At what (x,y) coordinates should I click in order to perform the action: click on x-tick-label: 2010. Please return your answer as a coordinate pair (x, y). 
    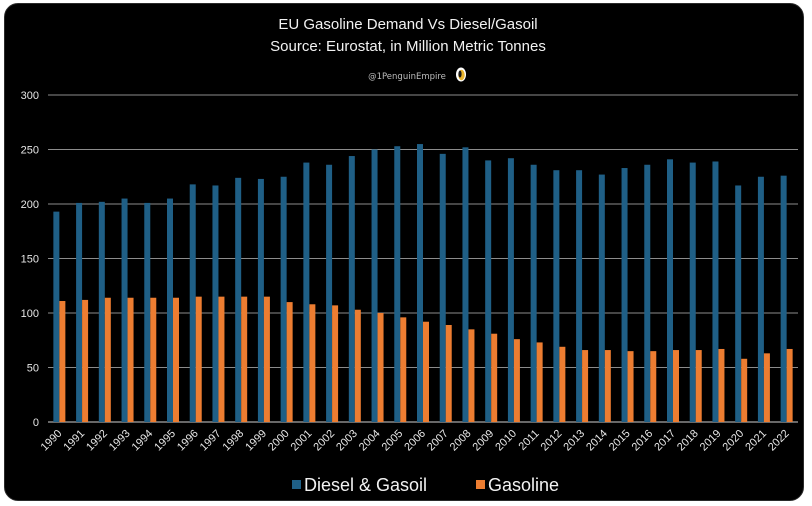
    Looking at the image, I should click on (506, 441).